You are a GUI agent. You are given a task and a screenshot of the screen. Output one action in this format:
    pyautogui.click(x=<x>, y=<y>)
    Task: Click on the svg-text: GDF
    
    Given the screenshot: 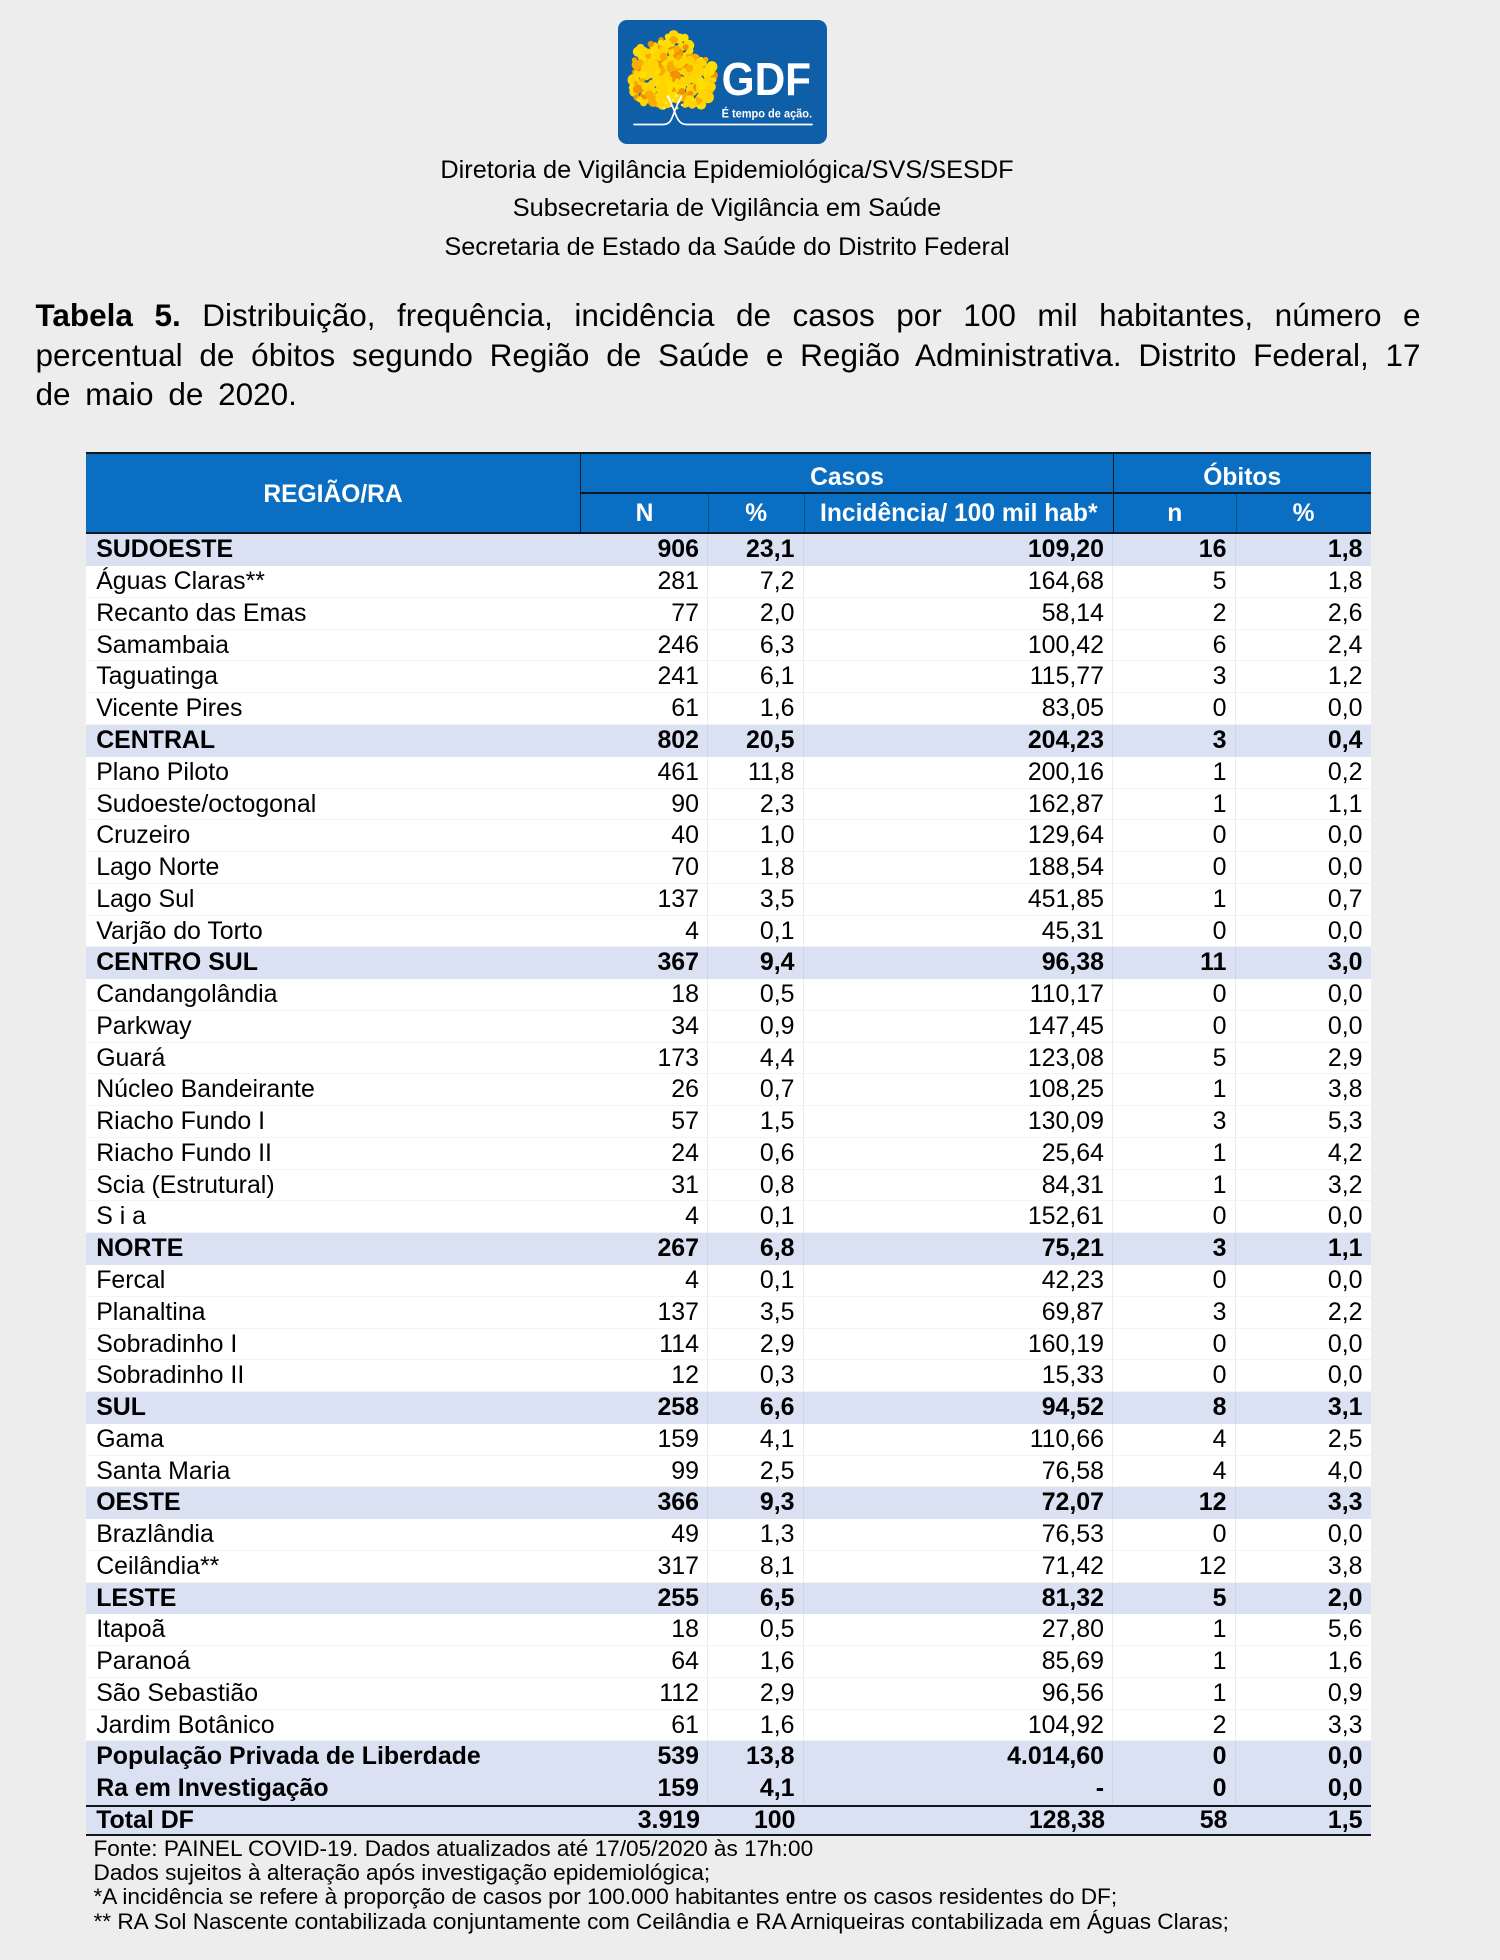 What is the action you would take?
    pyautogui.click(x=767, y=79)
    